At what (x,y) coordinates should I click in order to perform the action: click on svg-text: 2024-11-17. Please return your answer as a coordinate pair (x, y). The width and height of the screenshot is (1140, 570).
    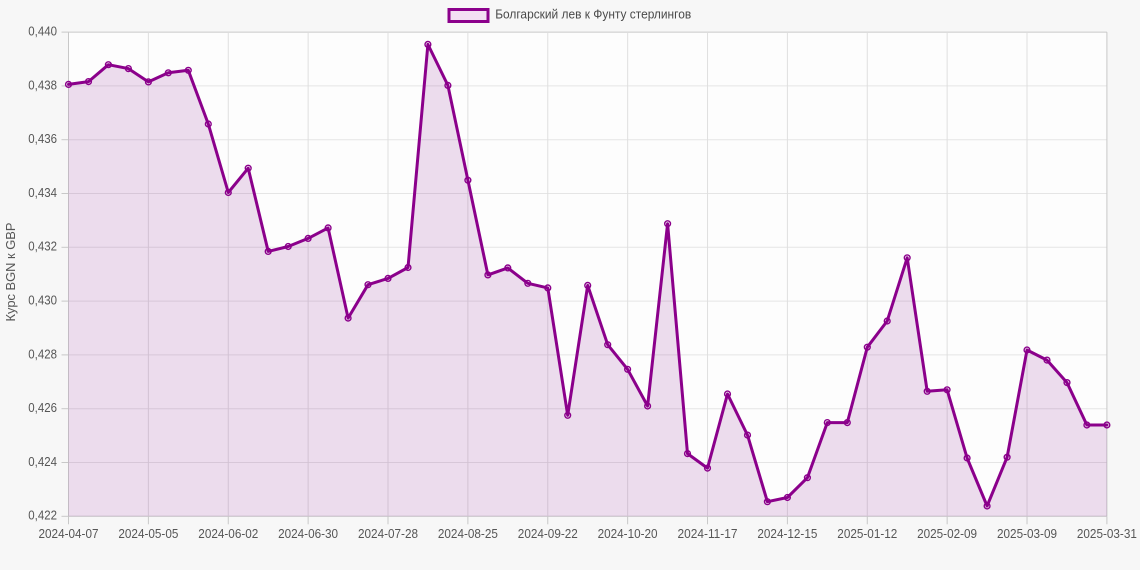
    Looking at the image, I should click on (708, 534).